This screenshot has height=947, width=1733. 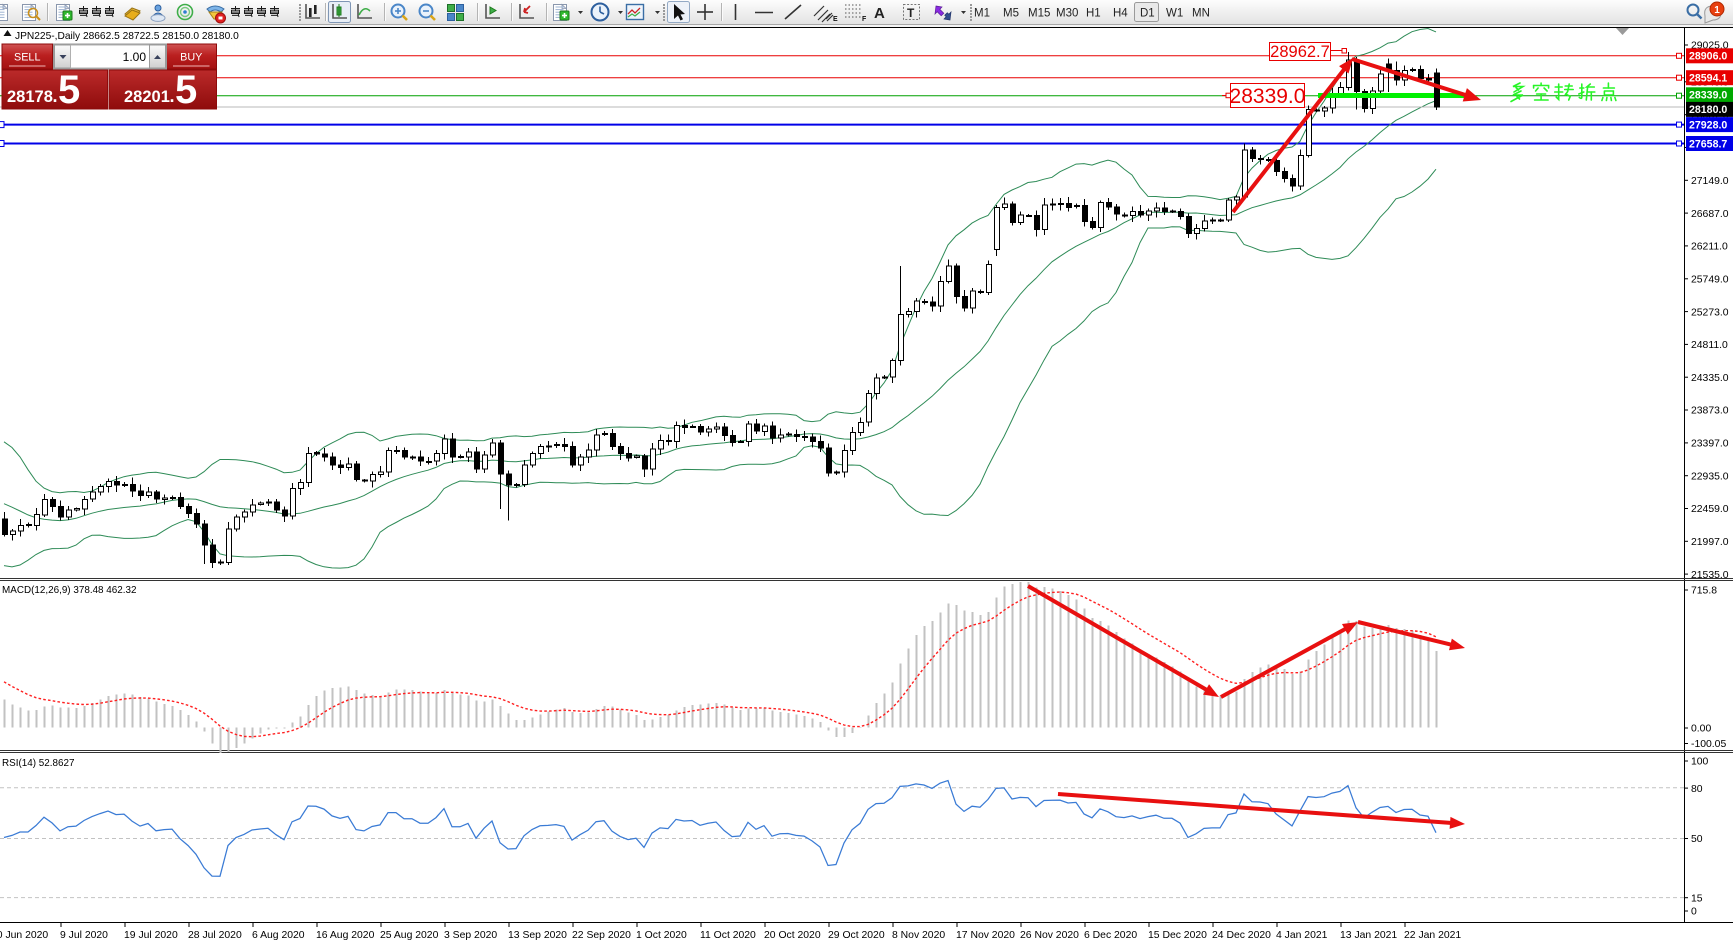 I want to click on svg-text: D1, so click(x=1147, y=14).